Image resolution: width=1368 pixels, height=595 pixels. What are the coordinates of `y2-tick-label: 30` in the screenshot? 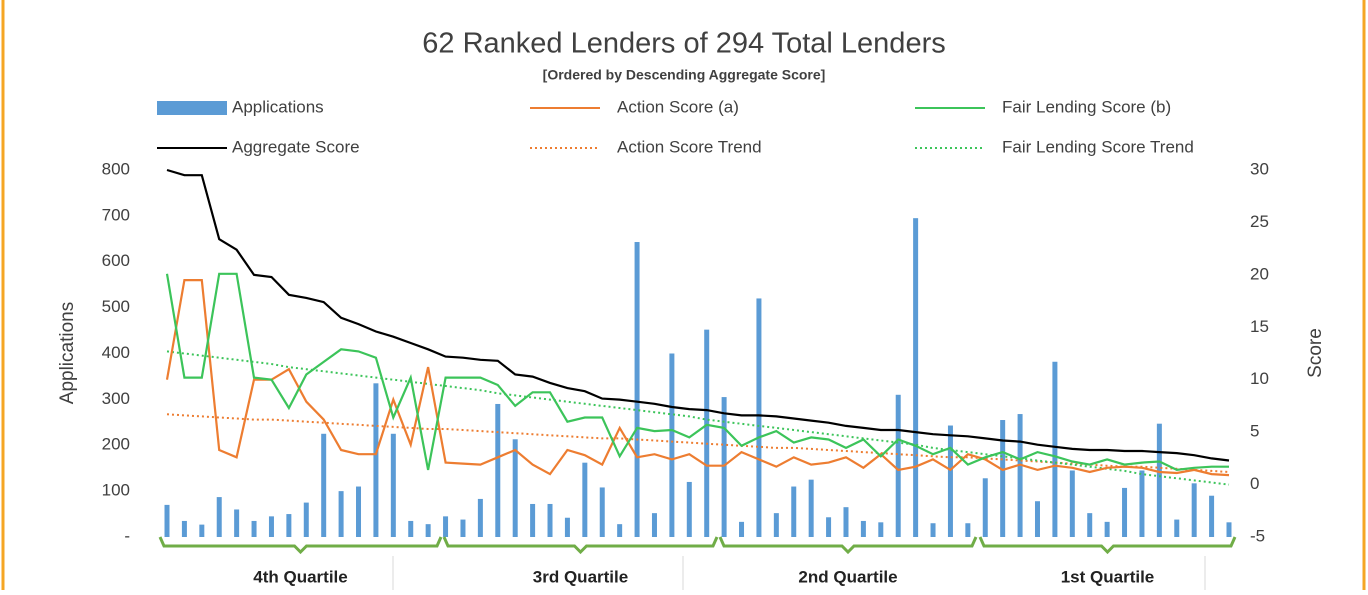 It's located at (1259, 168).